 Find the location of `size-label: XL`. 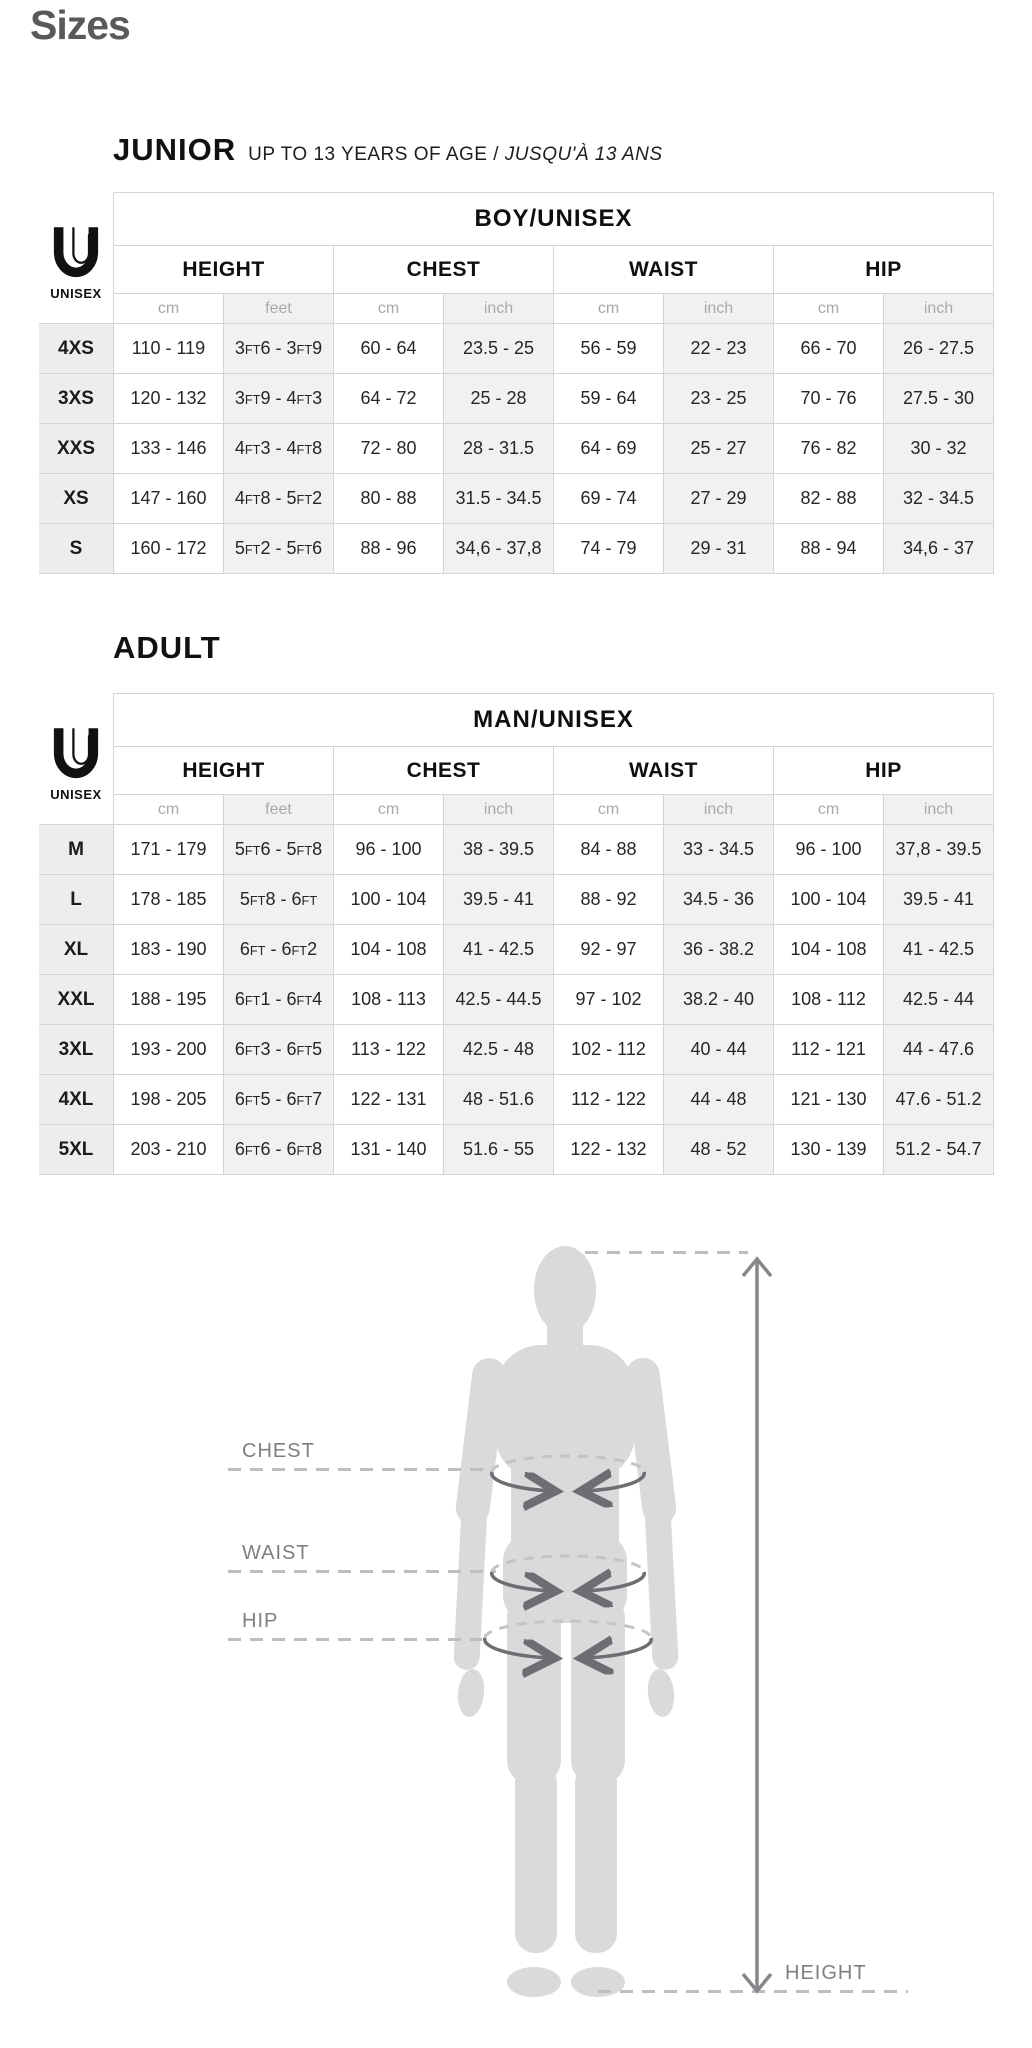

size-label: XL is located at coordinates (76, 949).